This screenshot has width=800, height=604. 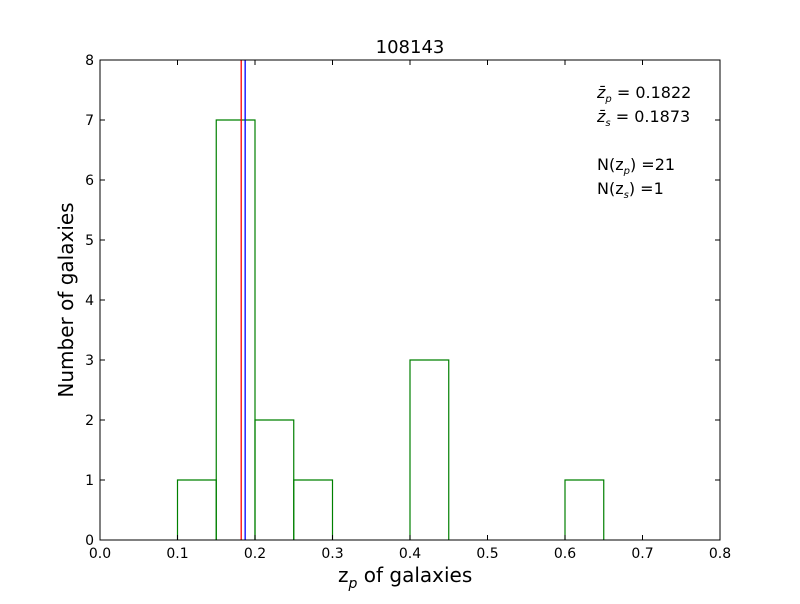 What do you see at coordinates (332, 554) in the screenshot?
I see `x-tick-label: 0.3` at bounding box center [332, 554].